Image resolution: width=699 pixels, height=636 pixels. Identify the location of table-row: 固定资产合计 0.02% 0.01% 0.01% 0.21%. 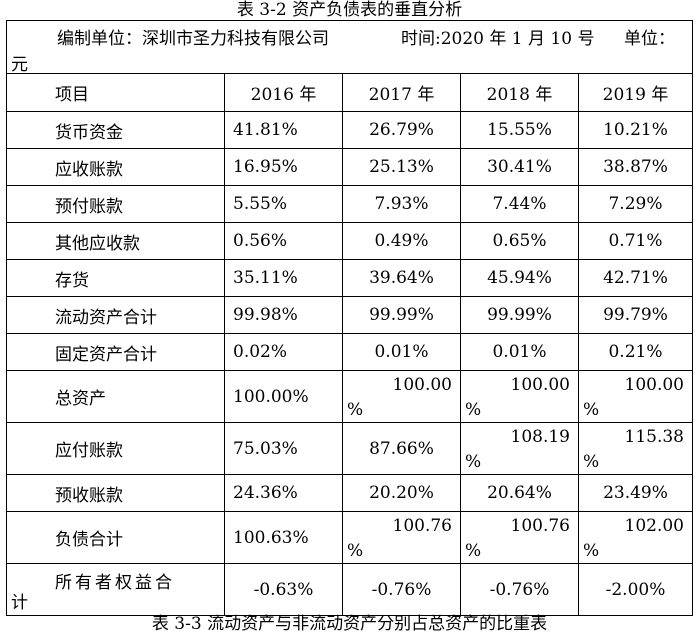
(349, 352).